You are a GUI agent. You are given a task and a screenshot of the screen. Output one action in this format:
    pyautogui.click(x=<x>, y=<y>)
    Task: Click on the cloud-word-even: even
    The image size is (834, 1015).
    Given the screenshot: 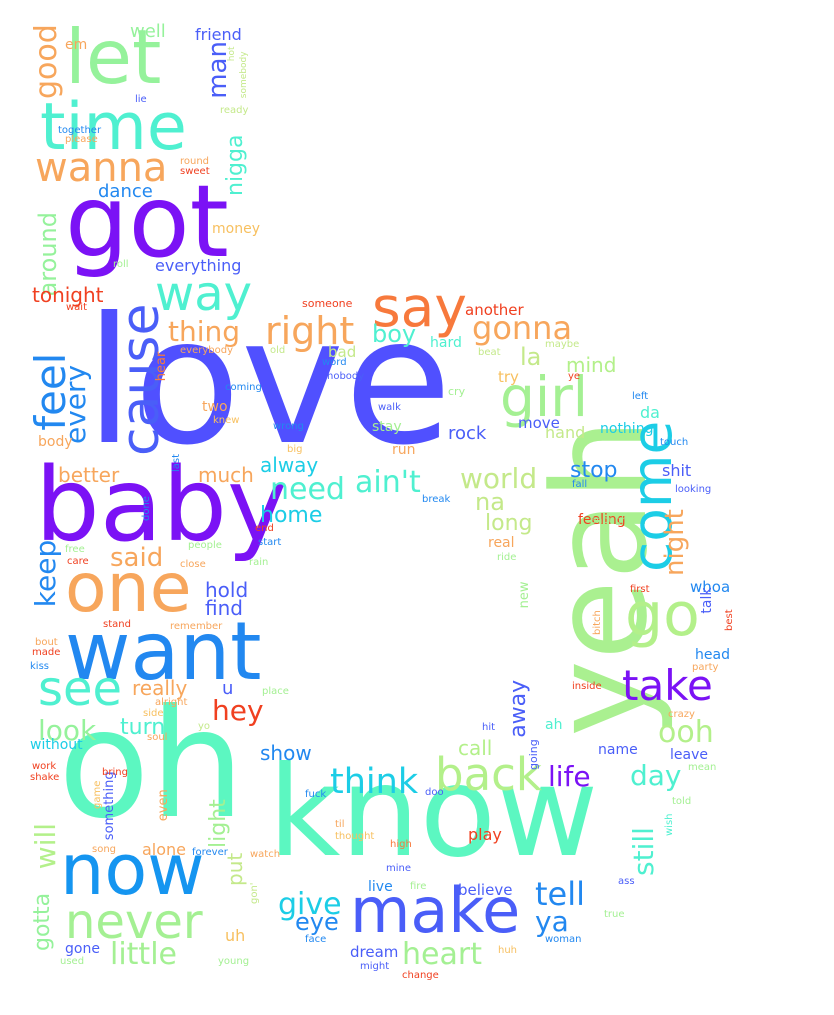 What is the action you would take?
    pyautogui.click(x=163, y=805)
    